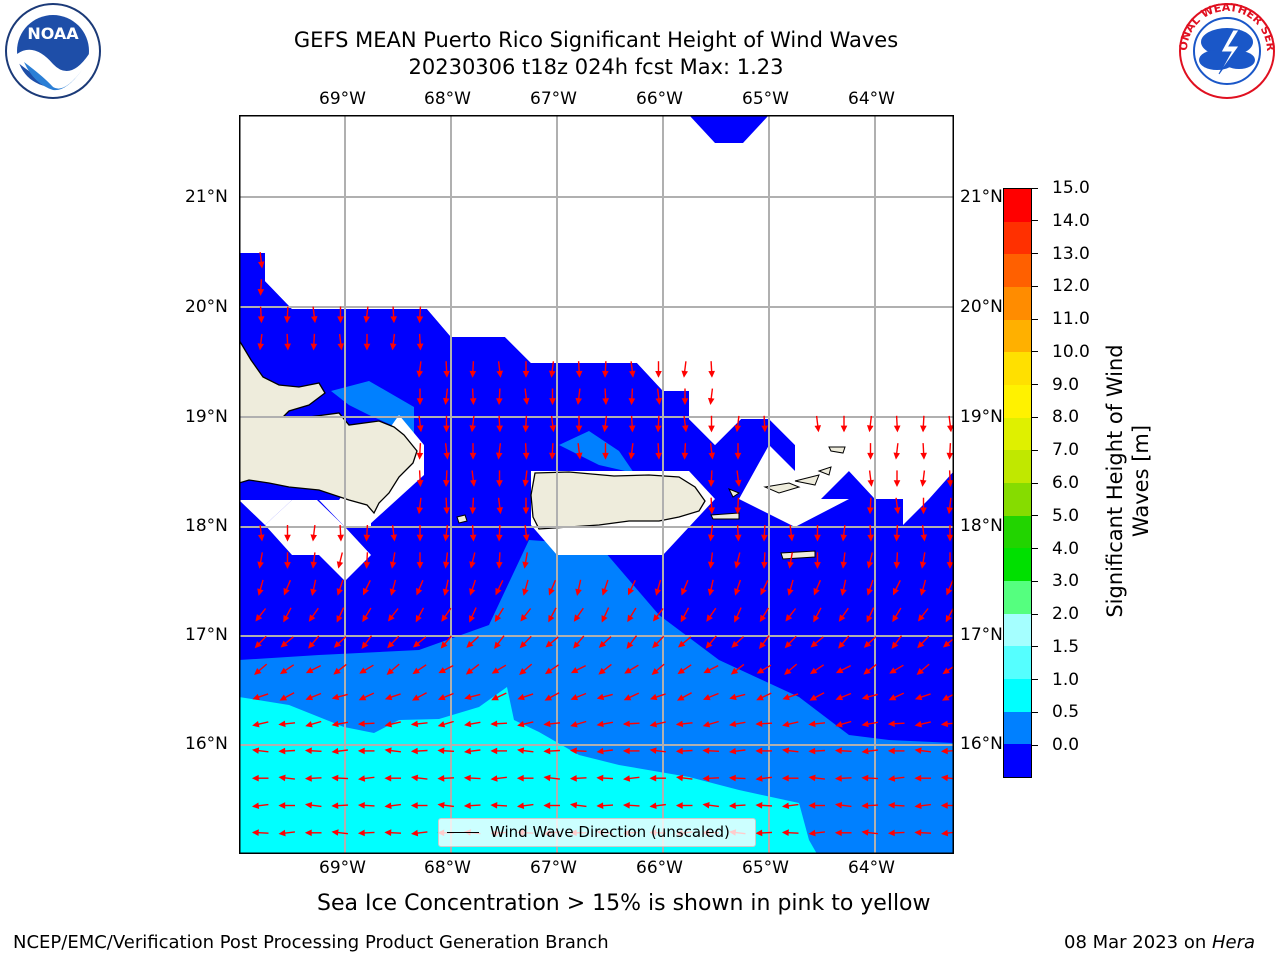 The width and height of the screenshot is (1280, 960). What do you see at coordinates (659, 99) in the screenshot?
I see `lon-tick-top: 66°W` at bounding box center [659, 99].